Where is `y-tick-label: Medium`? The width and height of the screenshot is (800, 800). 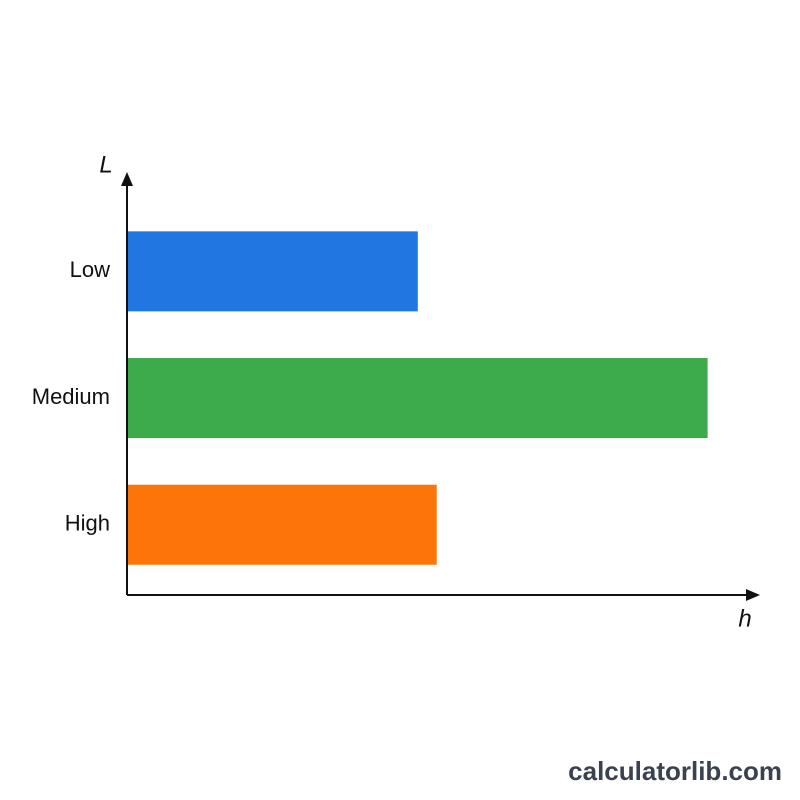
y-tick-label: Medium is located at coordinates (71, 396).